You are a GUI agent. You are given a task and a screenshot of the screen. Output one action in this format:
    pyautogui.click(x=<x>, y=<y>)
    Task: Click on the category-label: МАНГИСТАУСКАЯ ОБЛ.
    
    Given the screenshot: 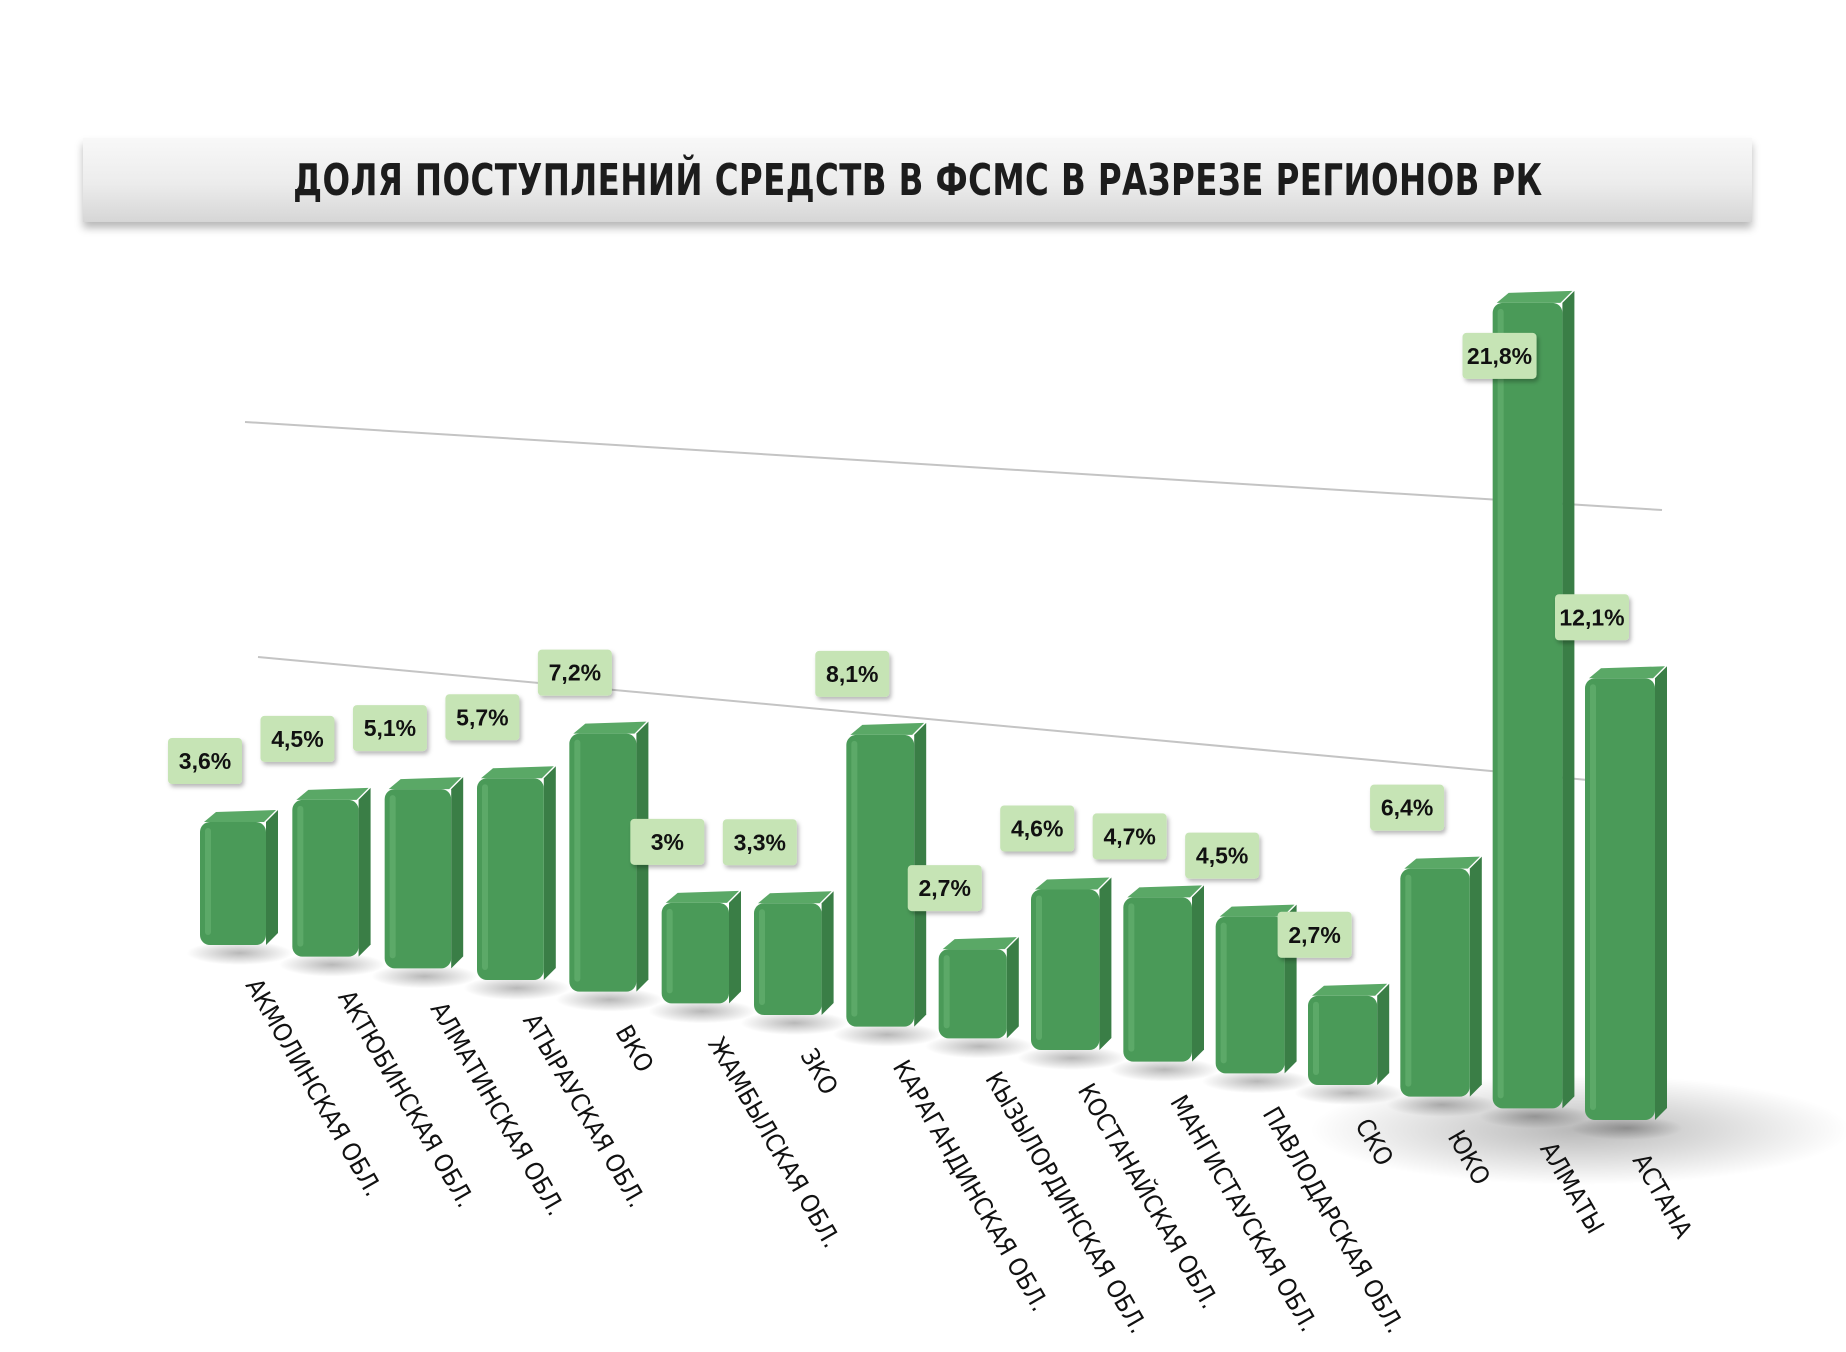 What is the action you would take?
    pyautogui.click(x=1243, y=1213)
    